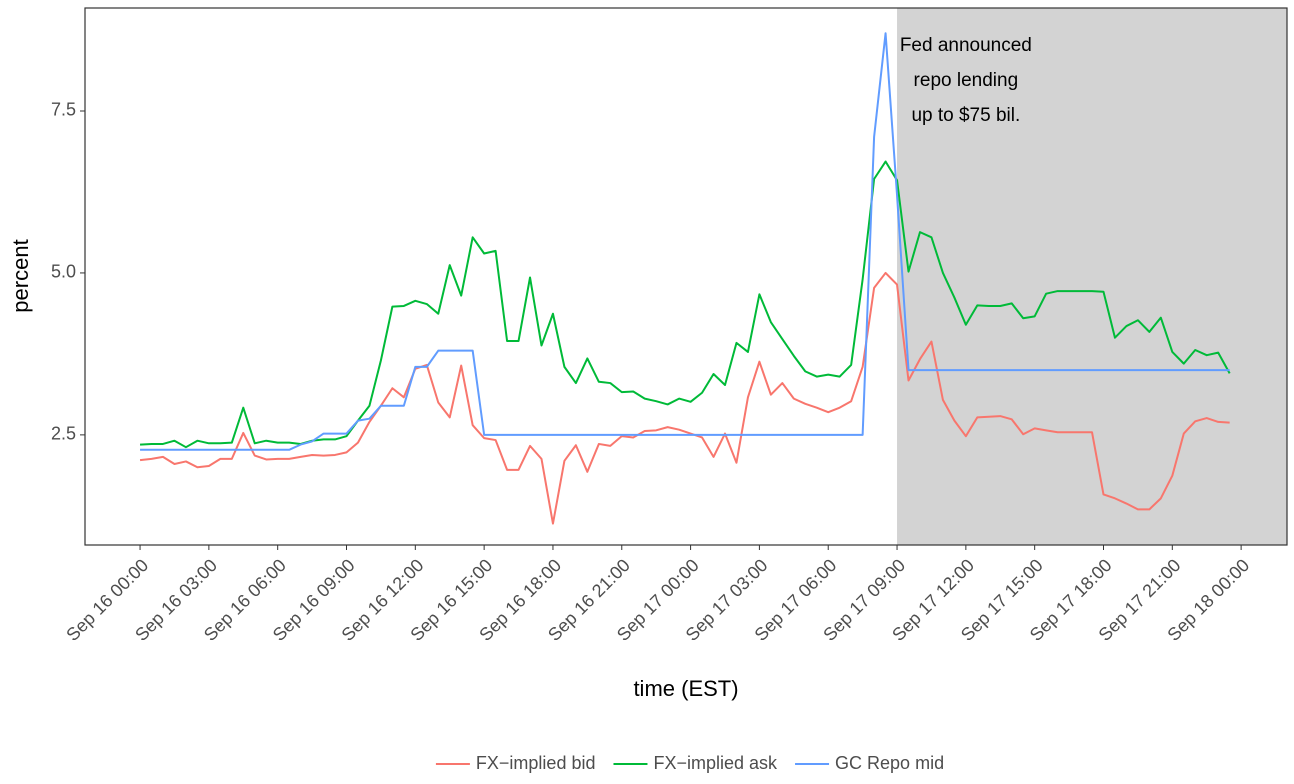 The width and height of the screenshot is (1294, 784). What do you see at coordinates (889, 763) in the screenshot?
I see `legend-label: GC Repo mid` at bounding box center [889, 763].